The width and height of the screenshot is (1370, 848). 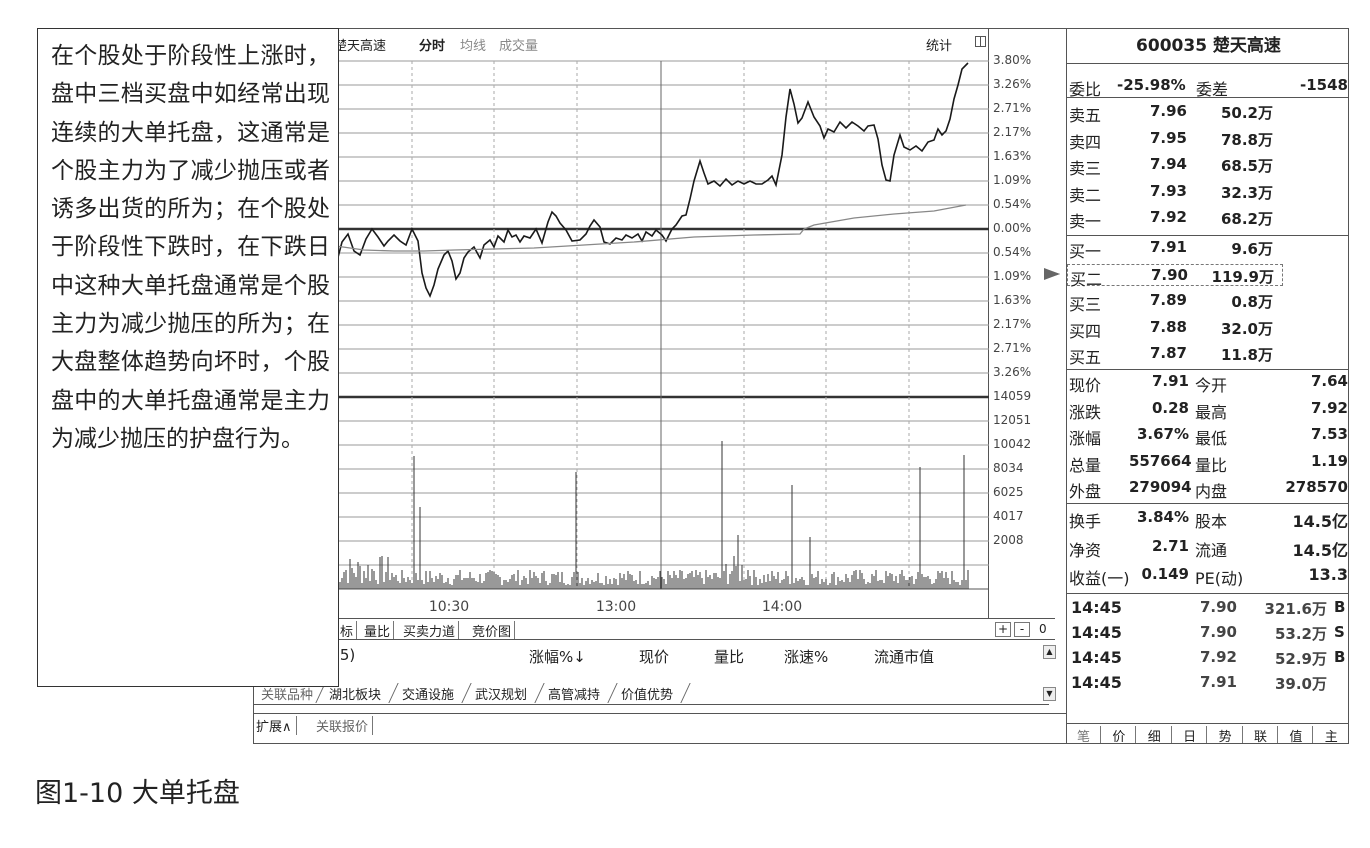 What do you see at coordinates (1190, 734) in the screenshot?
I see `panel-tab: 日` at bounding box center [1190, 734].